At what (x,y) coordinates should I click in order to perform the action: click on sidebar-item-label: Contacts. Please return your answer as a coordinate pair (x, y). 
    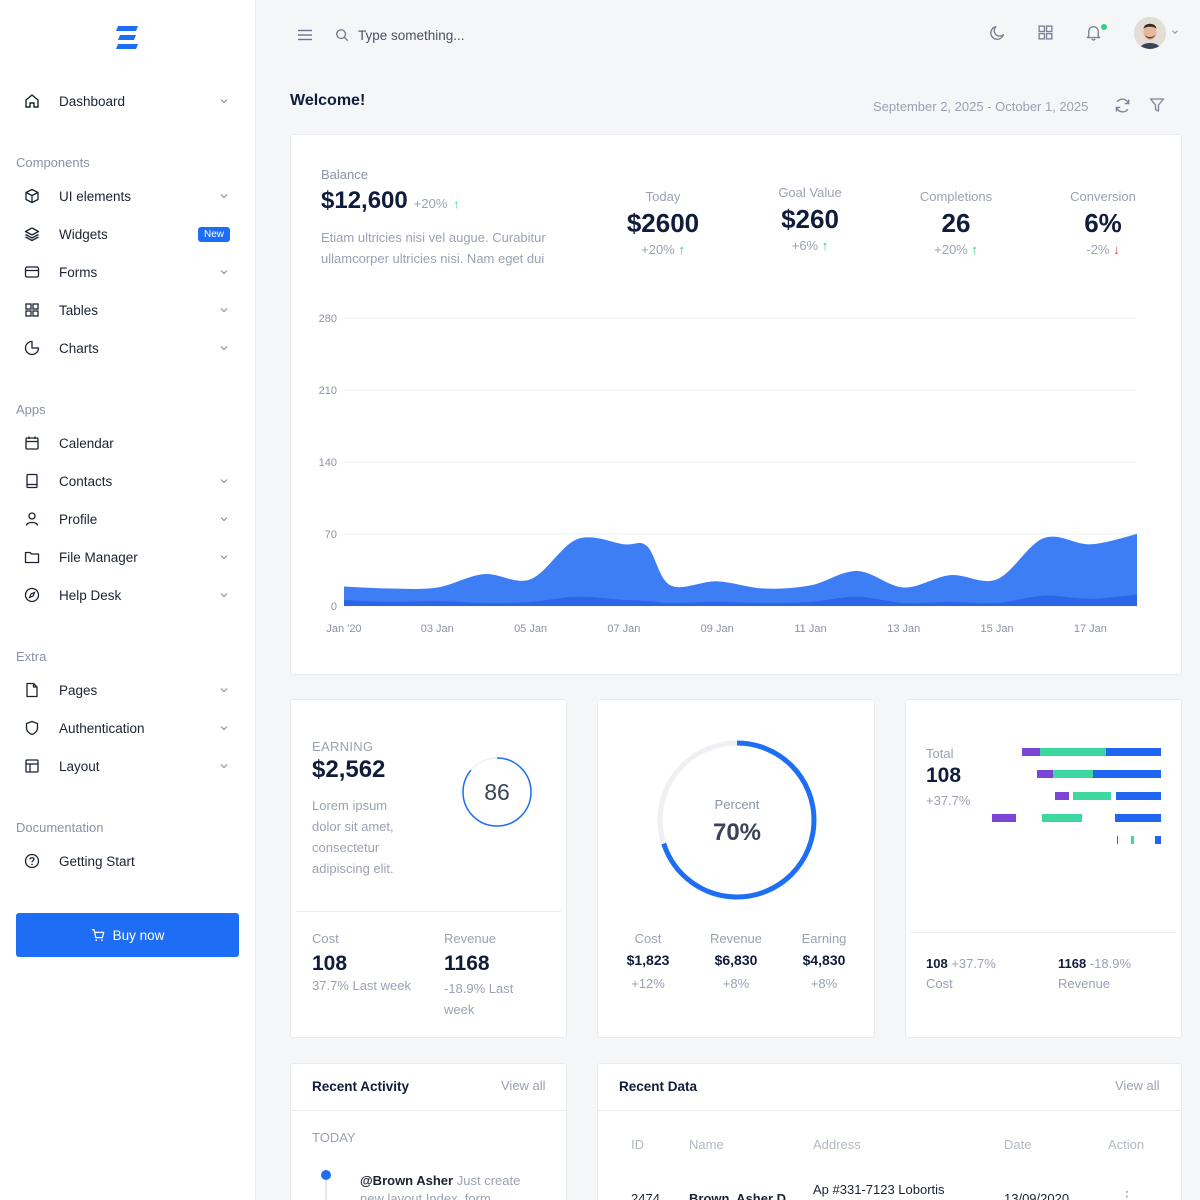
    Looking at the image, I should click on (86, 481).